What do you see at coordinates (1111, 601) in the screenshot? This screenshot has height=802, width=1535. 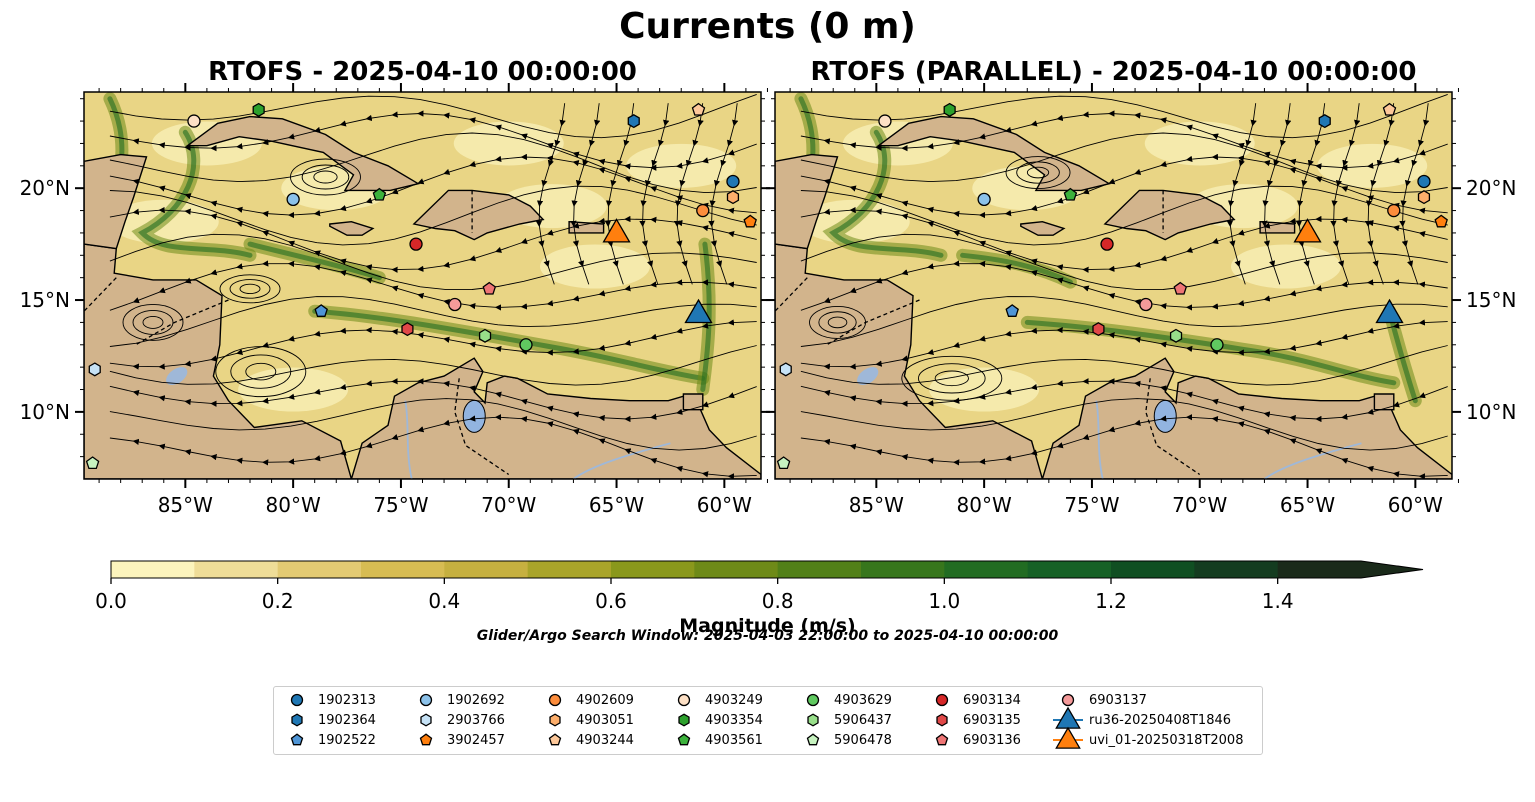 I see `colorbar-tick-label: 1.2` at bounding box center [1111, 601].